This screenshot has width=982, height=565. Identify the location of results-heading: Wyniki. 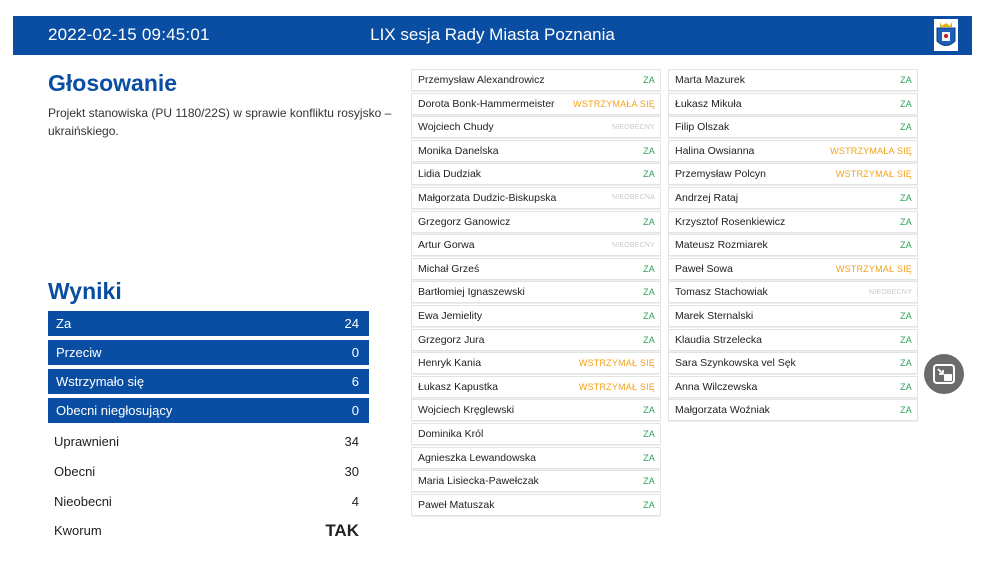
(85, 291).